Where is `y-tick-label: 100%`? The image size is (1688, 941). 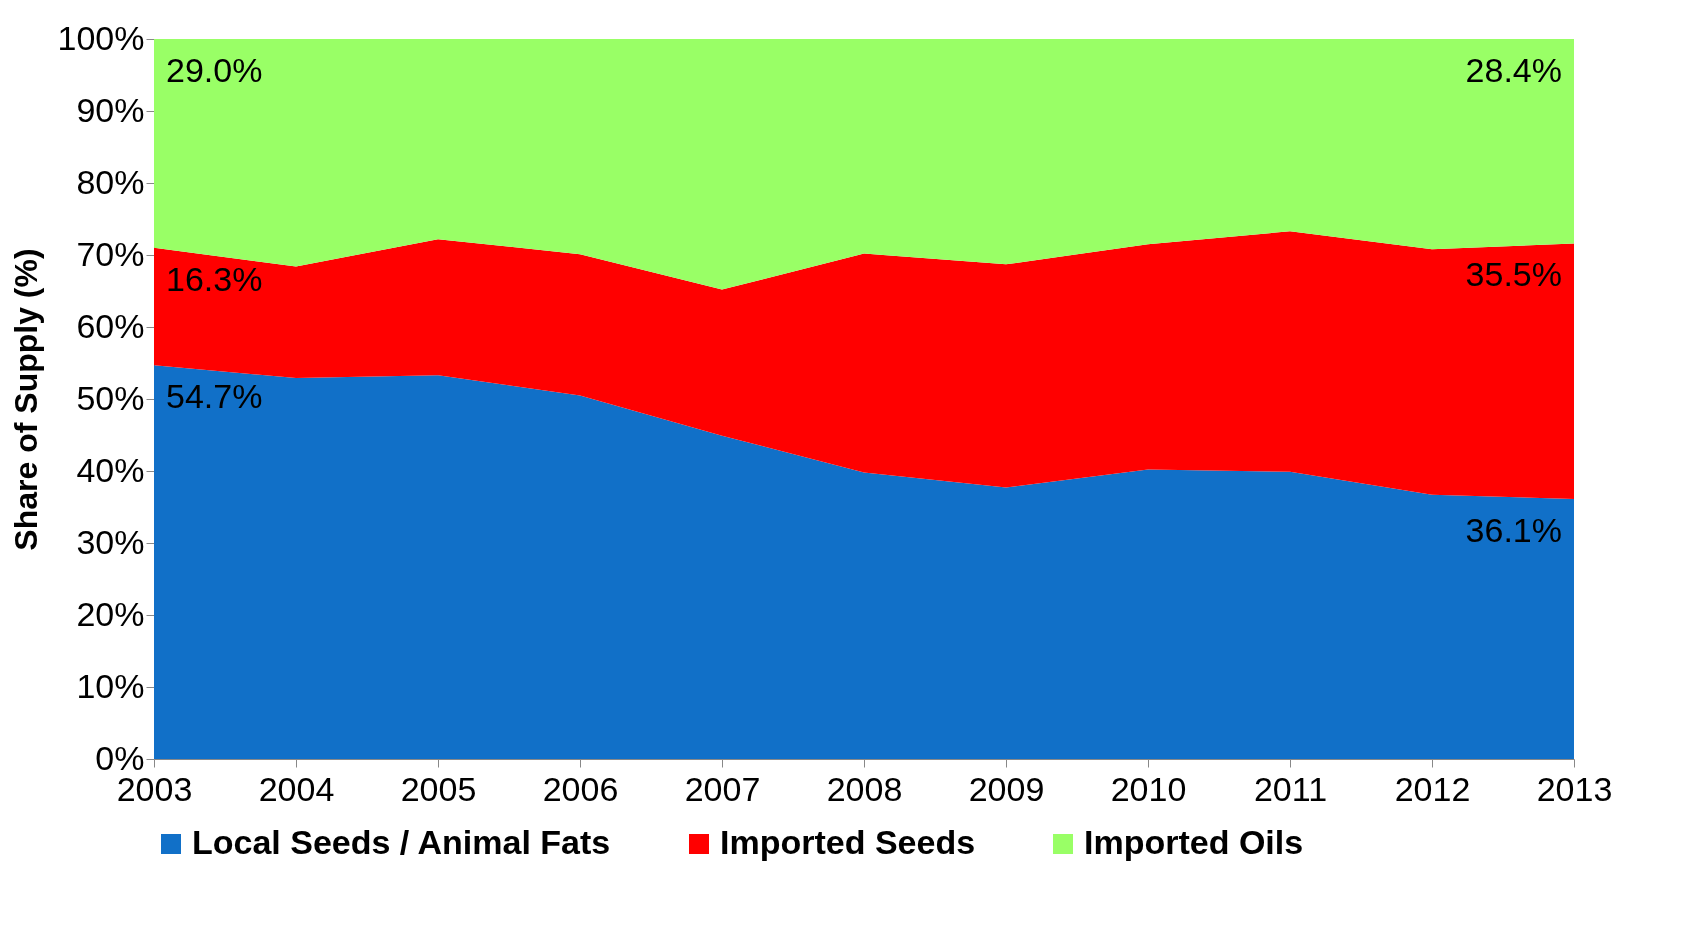 y-tick-label: 100% is located at coordinates (101, 37).